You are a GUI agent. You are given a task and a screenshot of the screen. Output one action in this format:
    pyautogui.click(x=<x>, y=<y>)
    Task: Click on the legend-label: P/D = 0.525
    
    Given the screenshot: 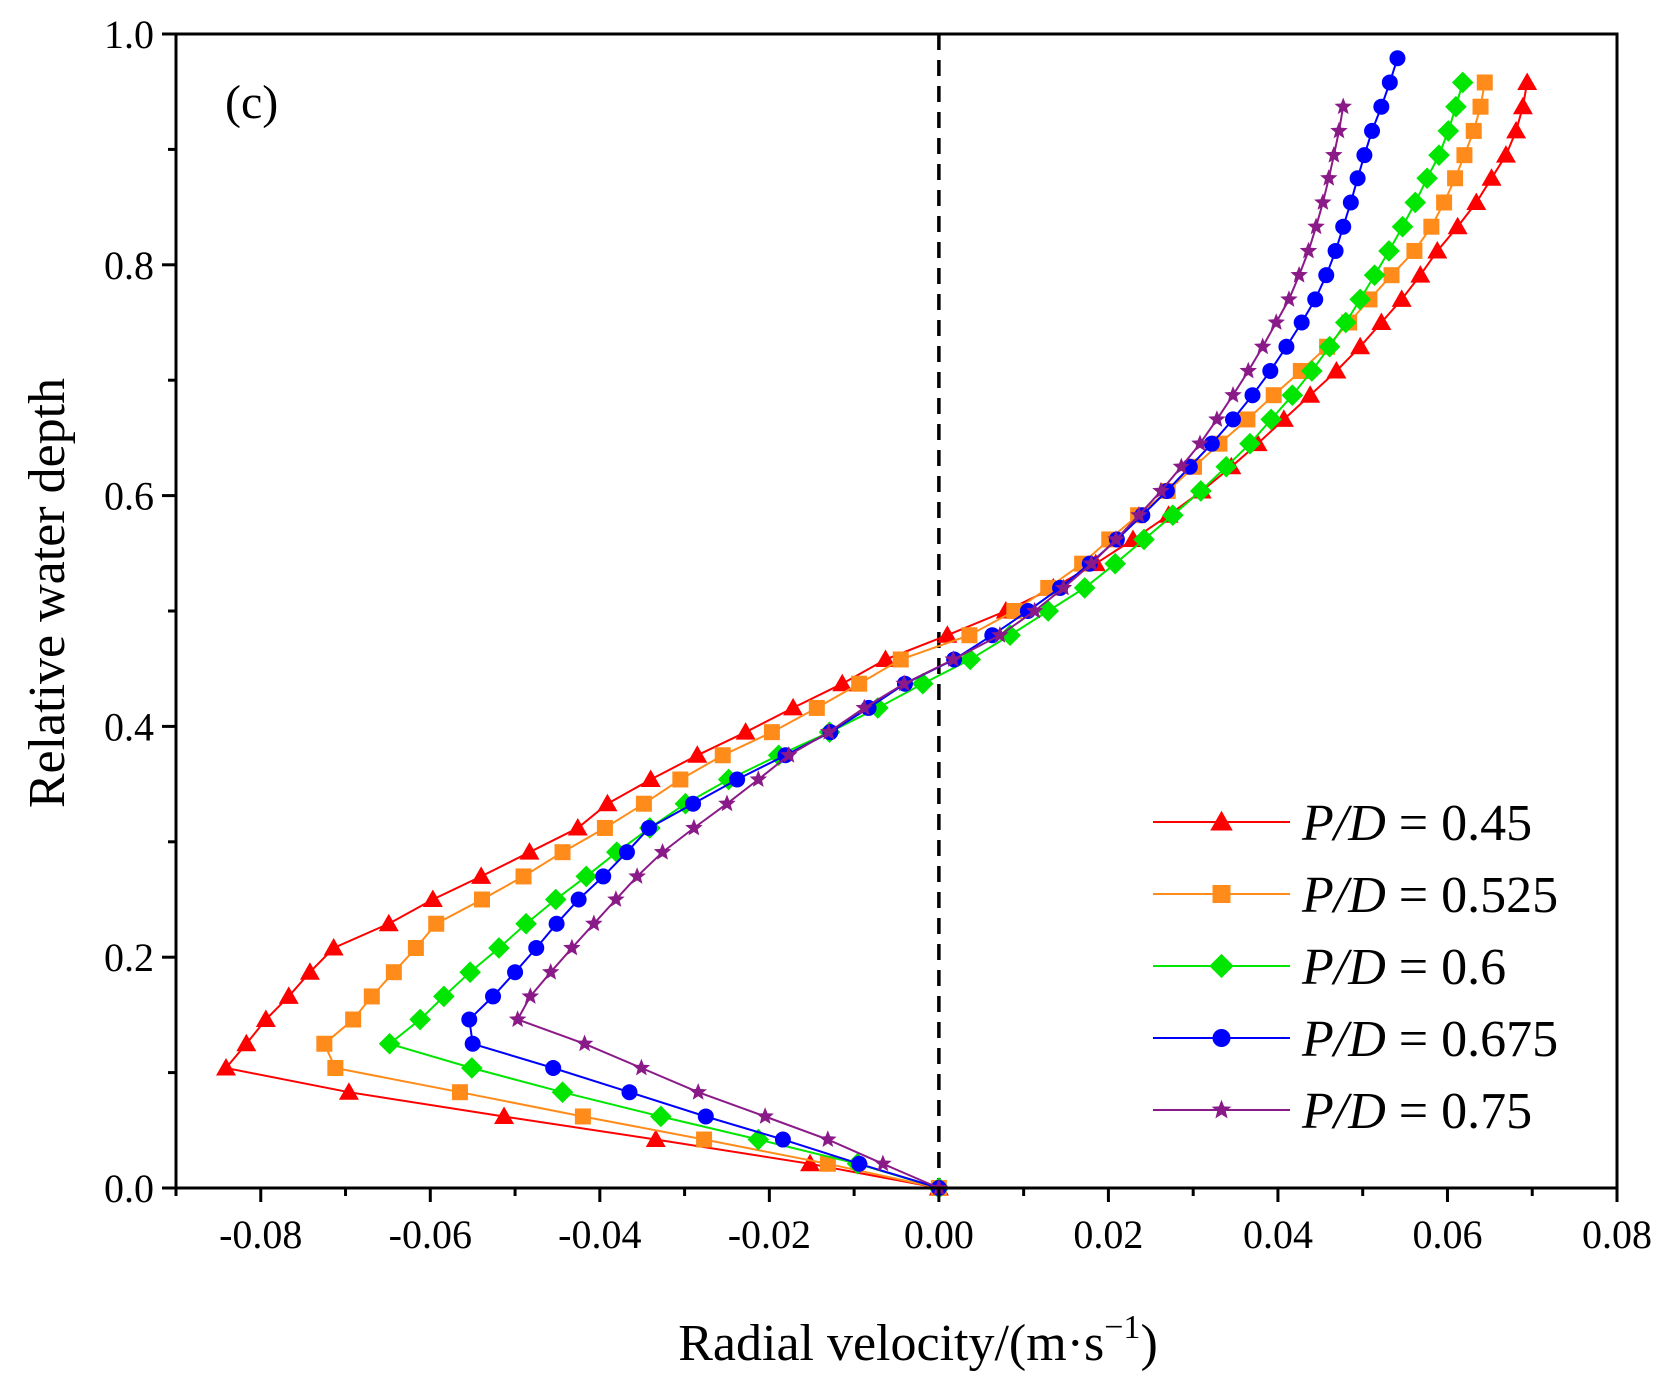 What is the action you would take?
    pyautogui.click(x=1429, y=895)
    